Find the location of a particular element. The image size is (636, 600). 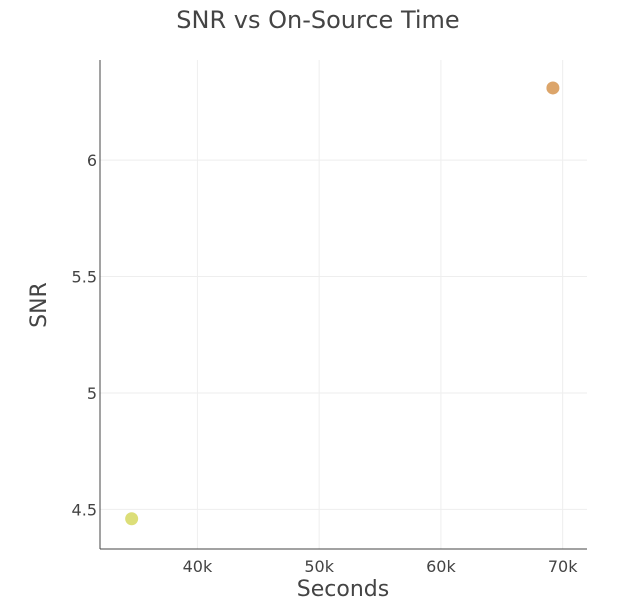

x-tick-label: 70k is located at coordinates (563, 566).